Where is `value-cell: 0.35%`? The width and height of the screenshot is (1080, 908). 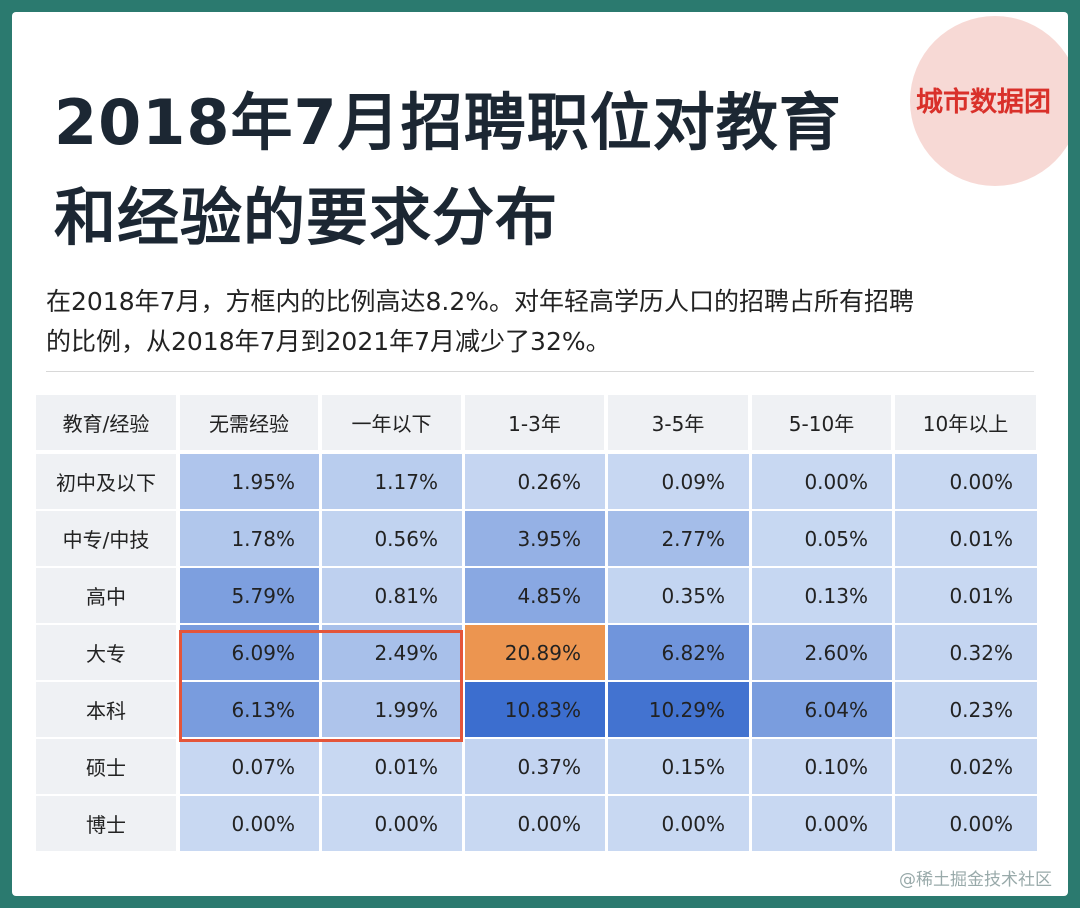 value-cell: 0.35% is located at coordinates (678, 595).